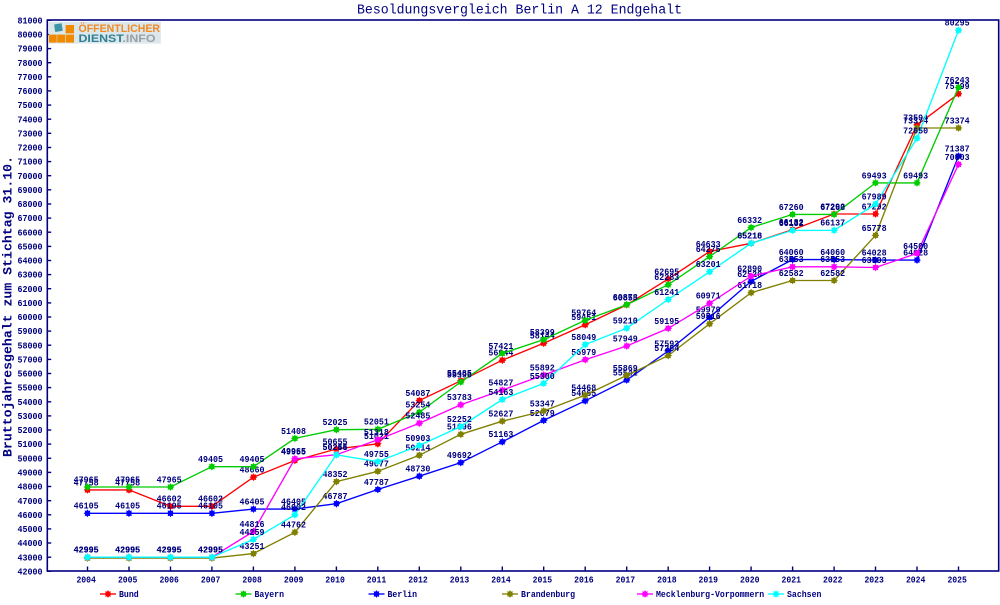 This screenshot has width=1000, height=605. I want to click on svg-text: 59764, so click(584, 314).